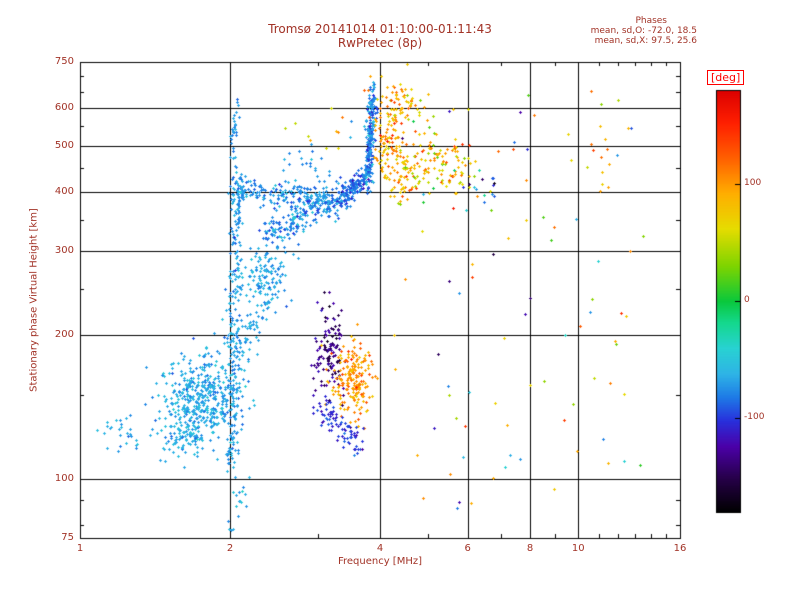  What do you see at coordinates (64, 61) in the screenshot?
I see `y-tick-label: 750` at bounding box center [64, 61].